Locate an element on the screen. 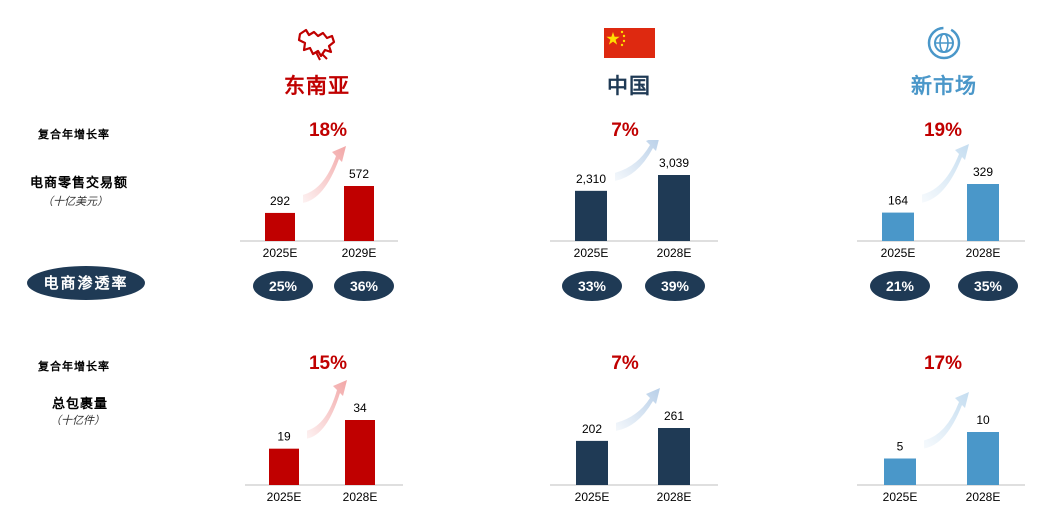  cagr-value: 15% is located at coordinates (328, 363).